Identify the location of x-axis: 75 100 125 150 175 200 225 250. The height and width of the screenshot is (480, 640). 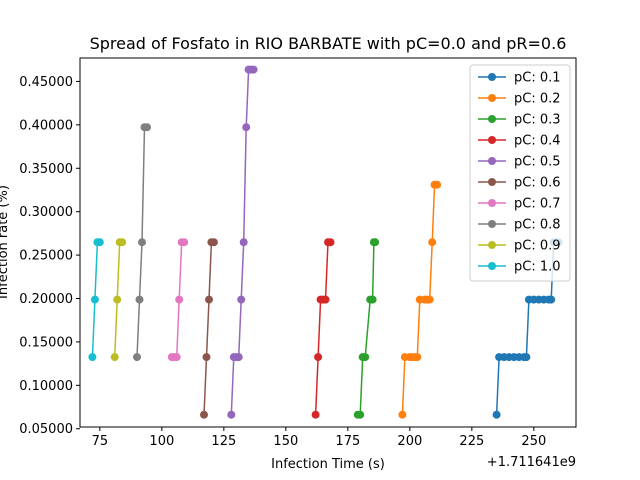
(319, 438).